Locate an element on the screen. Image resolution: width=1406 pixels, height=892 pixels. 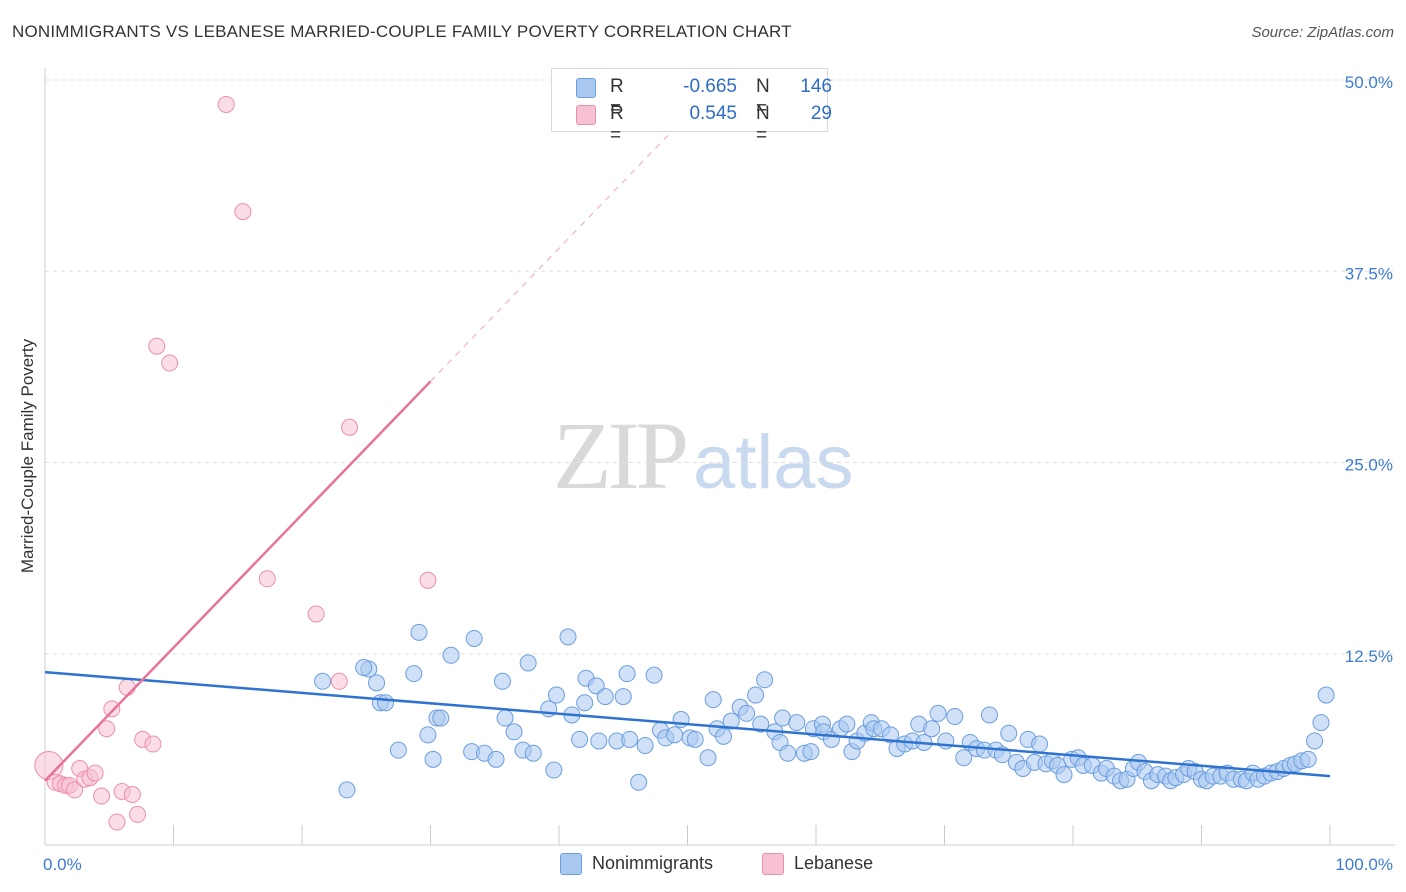
watermark: ZIP atlas is located at coordinates (703, 455).